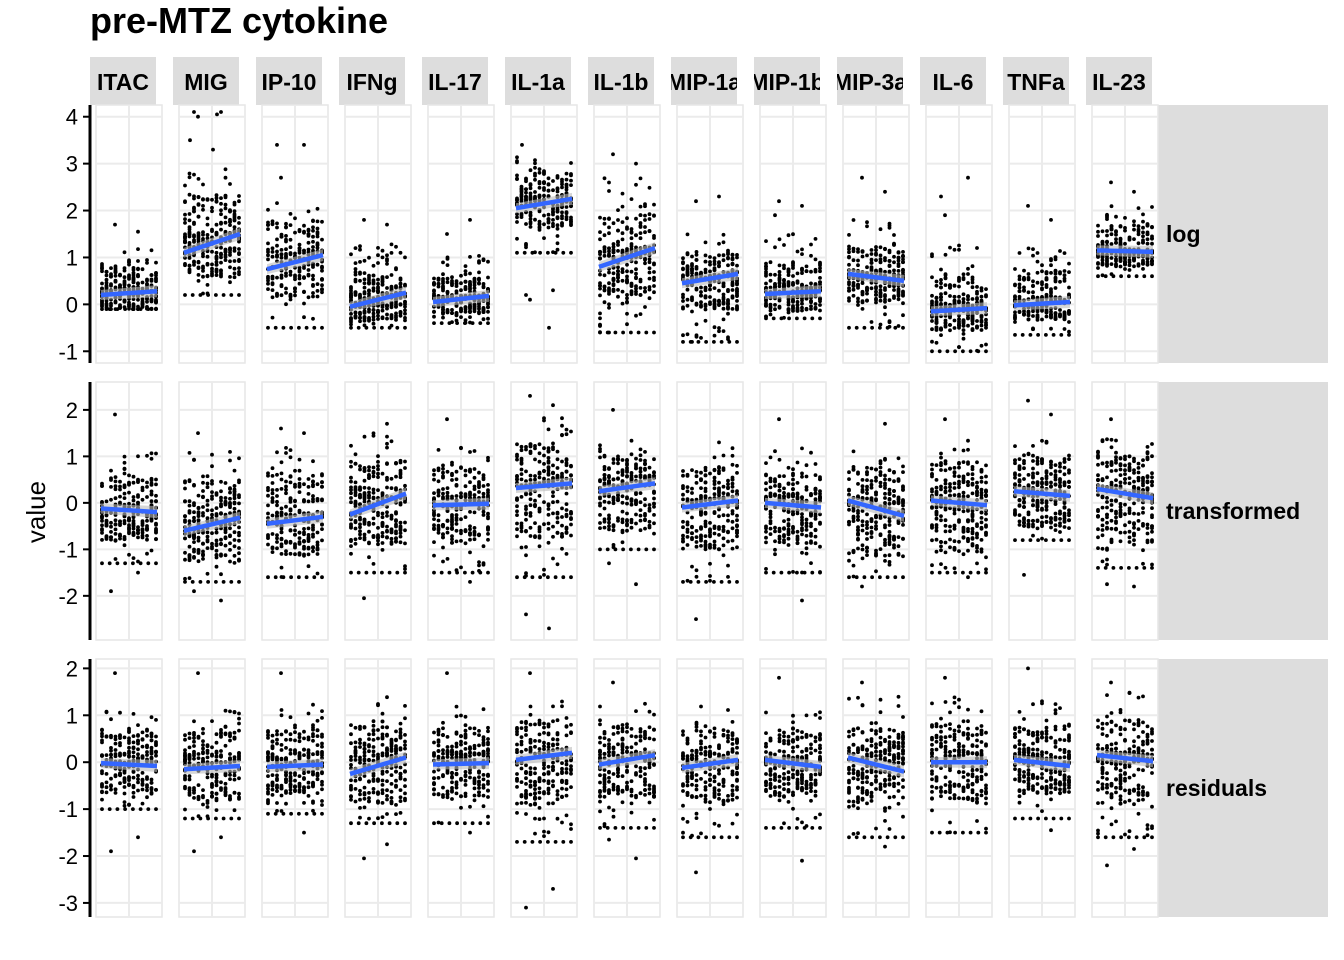 This screenshot has width=1344, height=960. I want to click on row-strip-label: log, so click(1183, 234).